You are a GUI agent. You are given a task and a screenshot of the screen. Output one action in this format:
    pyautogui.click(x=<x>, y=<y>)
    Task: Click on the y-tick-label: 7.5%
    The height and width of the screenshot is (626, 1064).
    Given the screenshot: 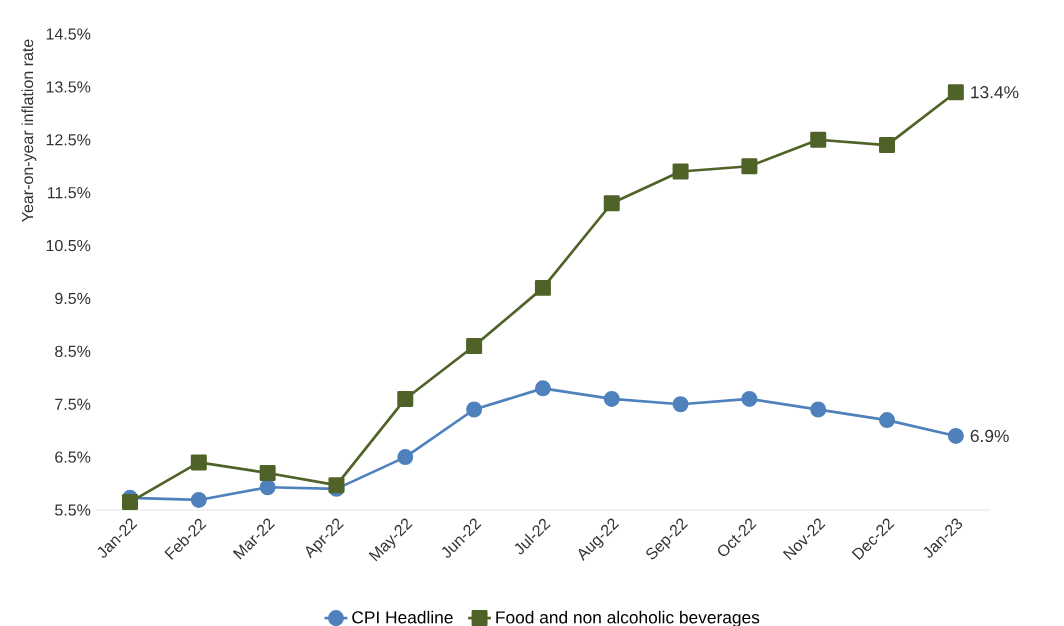 What is the action you would take?
    pyautogui.click(x=73, y=404)
    